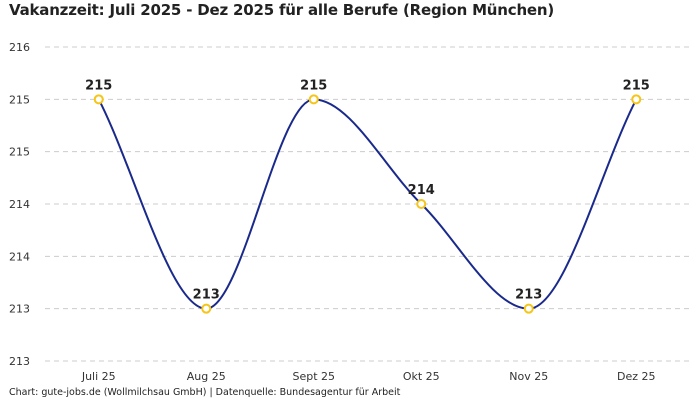  Describe the element at coordinates (528, 376) in the screenshot. I see `x-tick-label: Nov 25` at that location.